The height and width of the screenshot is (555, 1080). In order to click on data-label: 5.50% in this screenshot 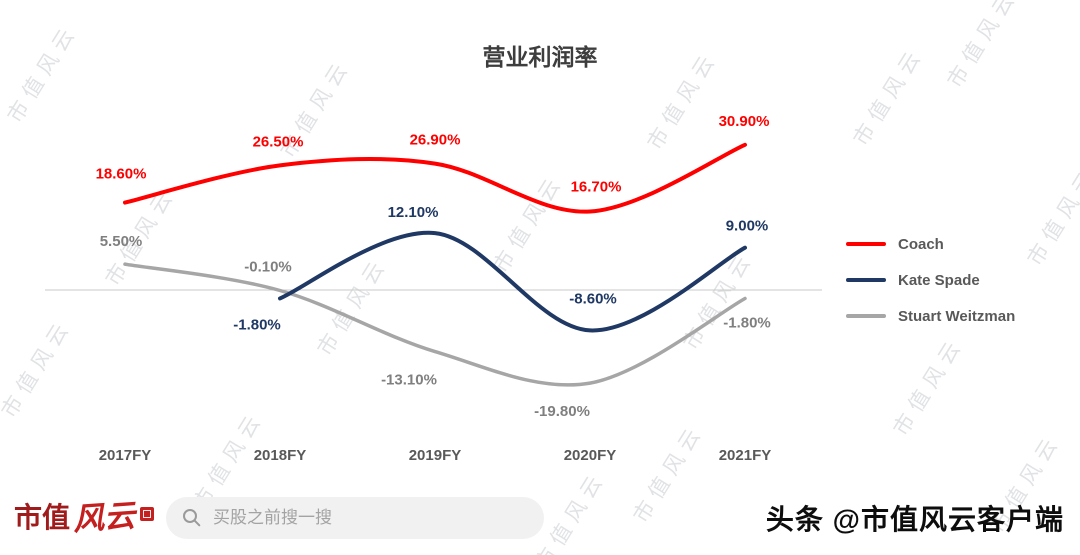, I will do `click(121, 241)`.